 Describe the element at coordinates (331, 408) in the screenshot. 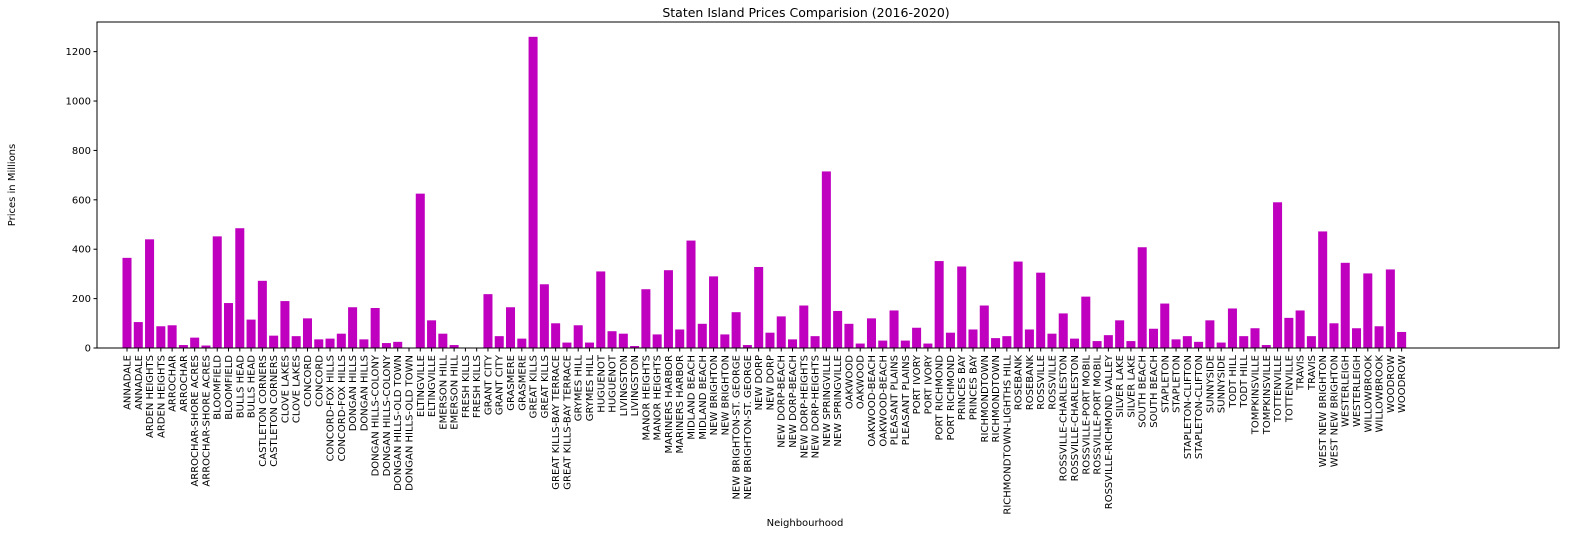

I see `x-tick-label: CONCORD-FOX HILLS` at that location.